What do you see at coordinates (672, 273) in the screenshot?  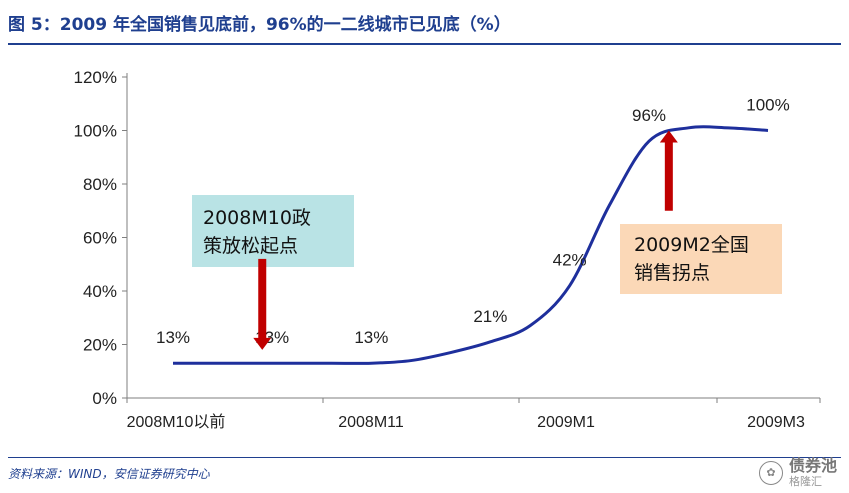 I see `annotation-text: 销售拐点` at bounding box center [672, 273].